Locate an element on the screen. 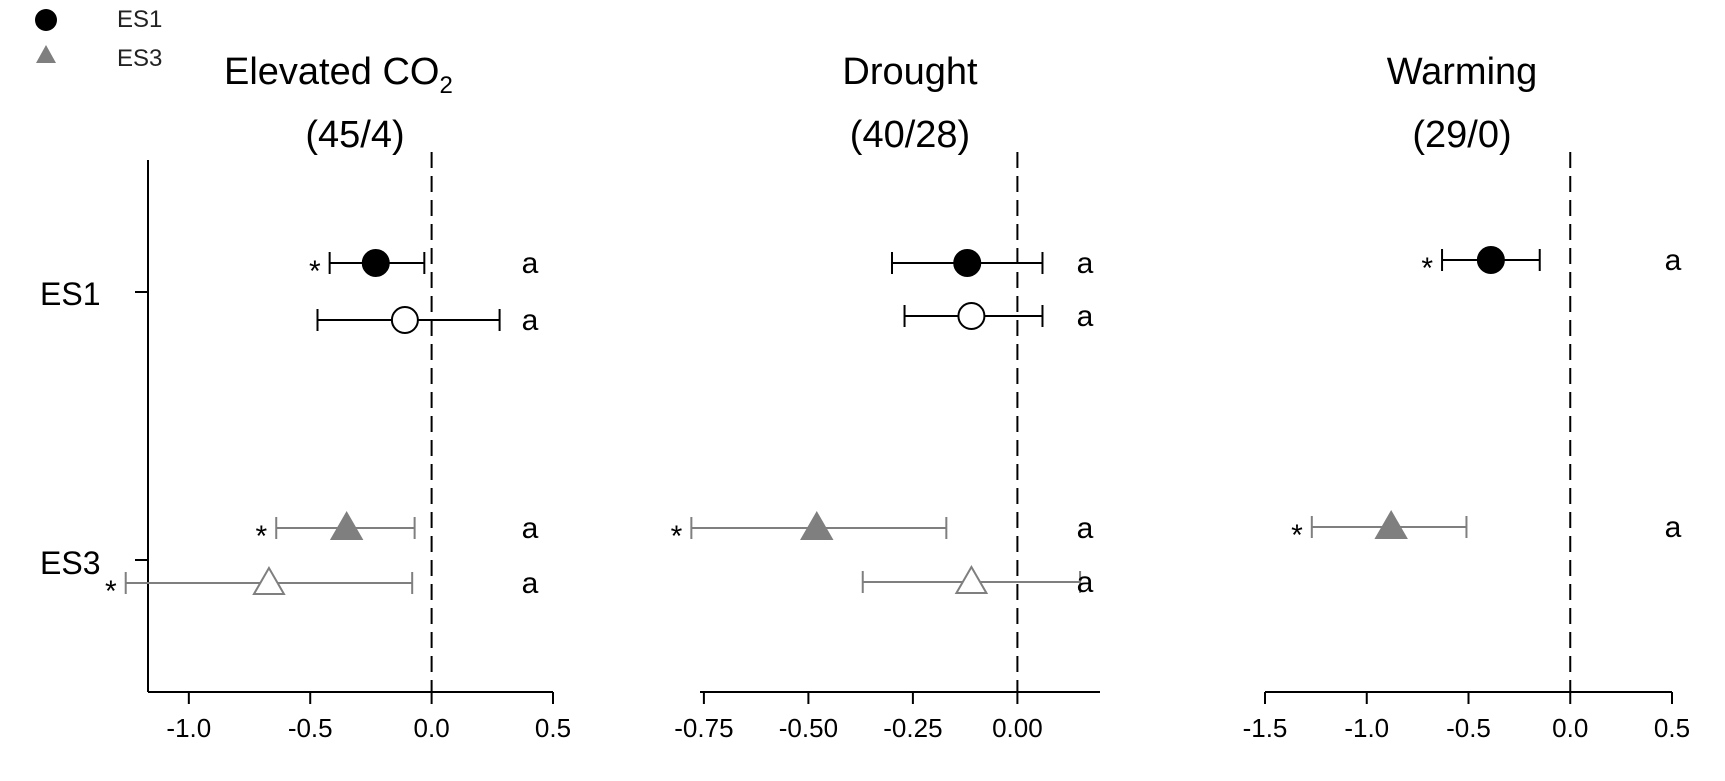 Image resolution: width=1725 pixels, height=781 pixels. legend-es1-label: ES1 is located at coordinates (139, 19).